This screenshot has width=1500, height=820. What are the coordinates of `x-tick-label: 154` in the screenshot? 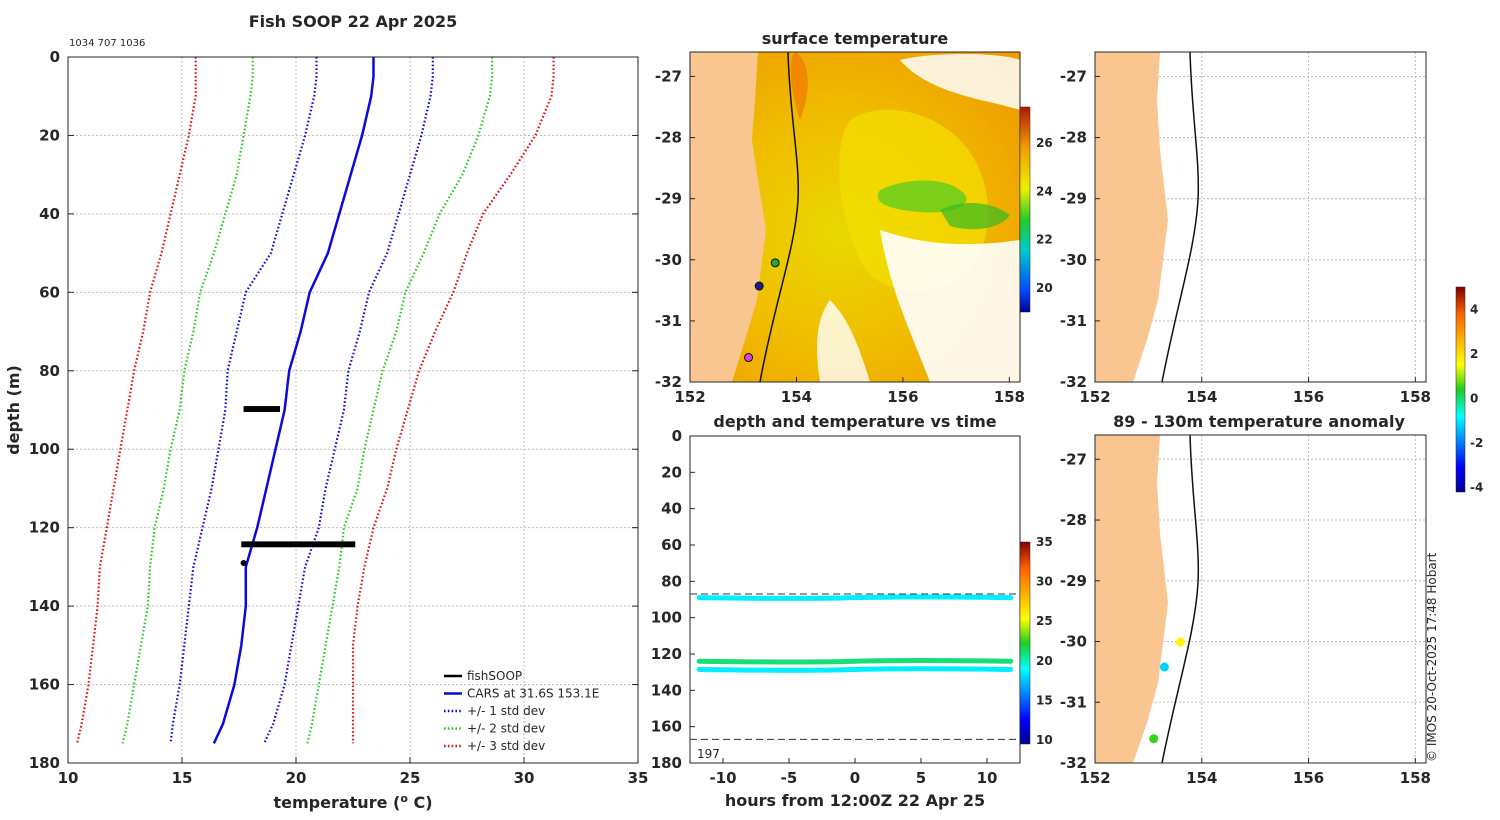 It's located at (1201, 397).